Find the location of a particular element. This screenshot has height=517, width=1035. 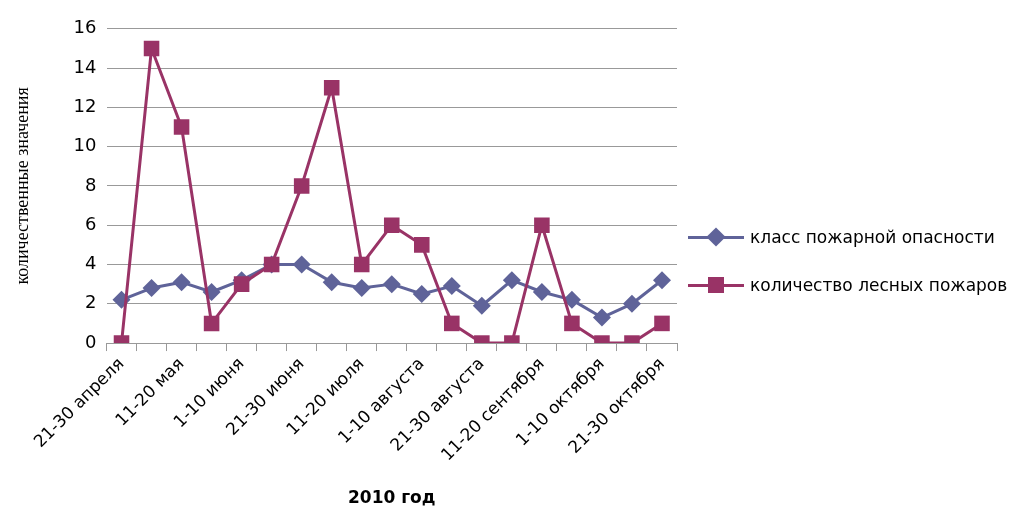

x-axis-title: 2010 год is located at coordinates (391, 497).